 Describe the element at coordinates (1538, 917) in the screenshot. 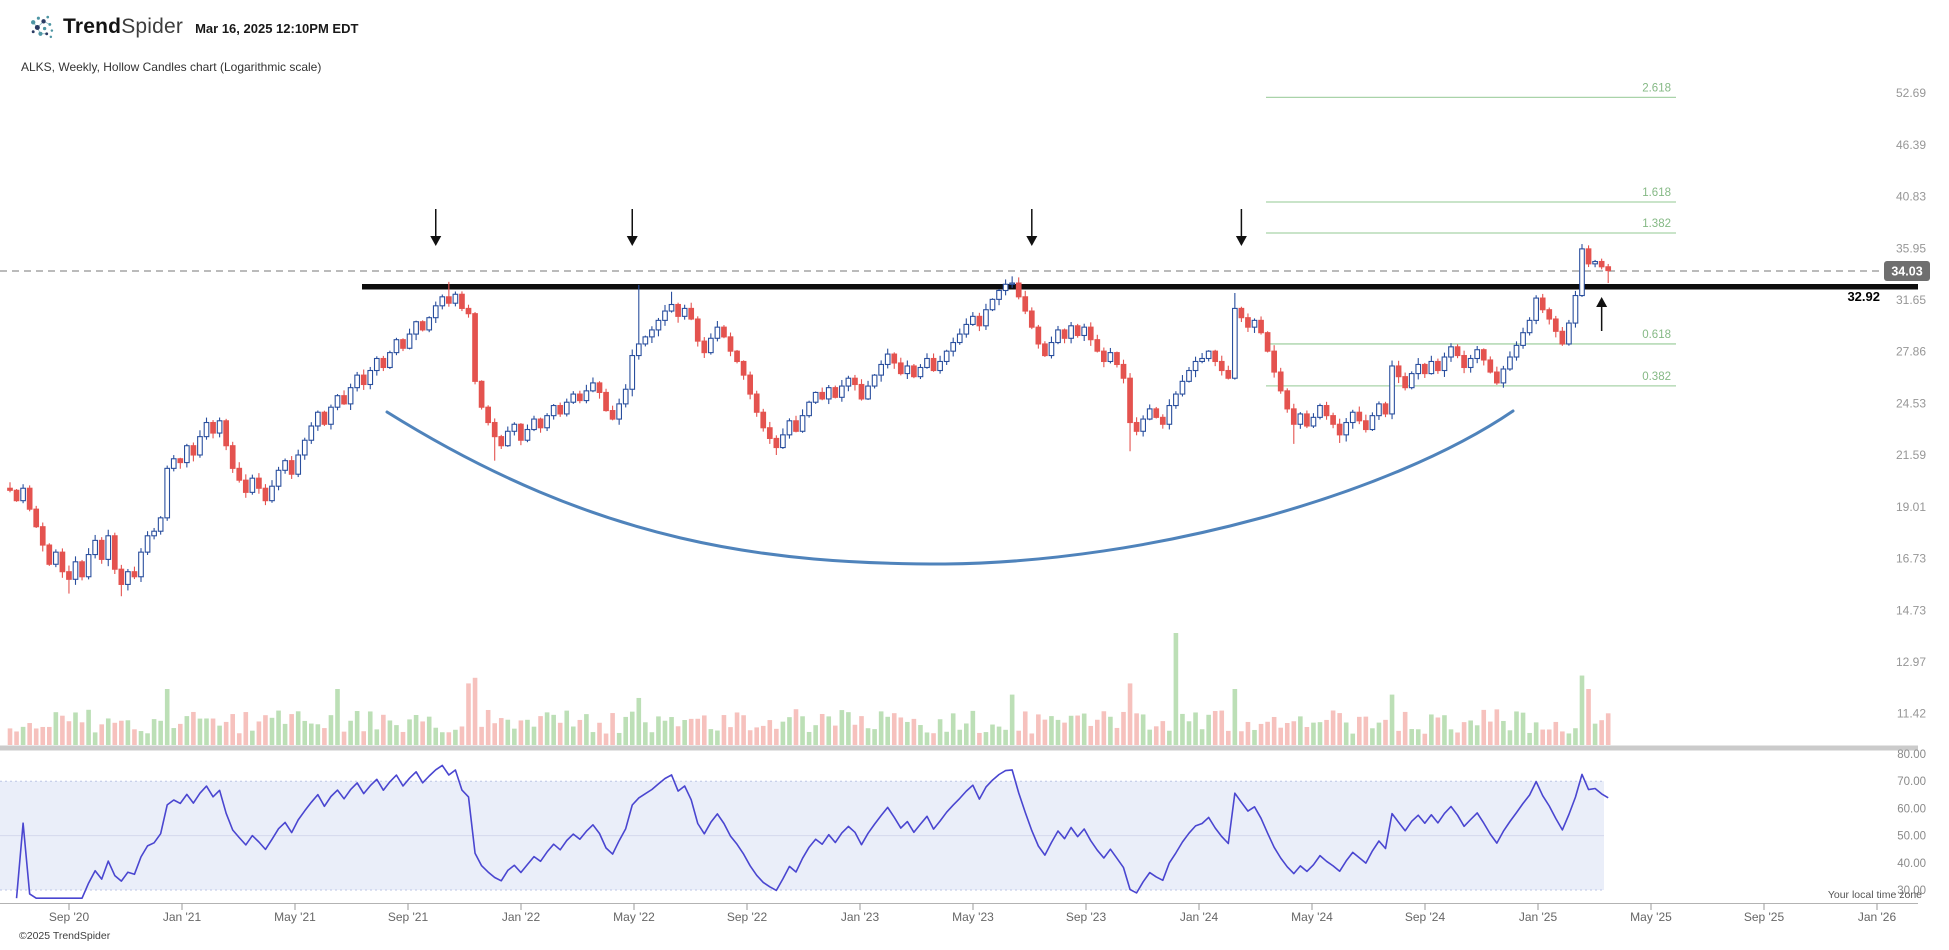

I see `svg-text: Jan '25` at that location.